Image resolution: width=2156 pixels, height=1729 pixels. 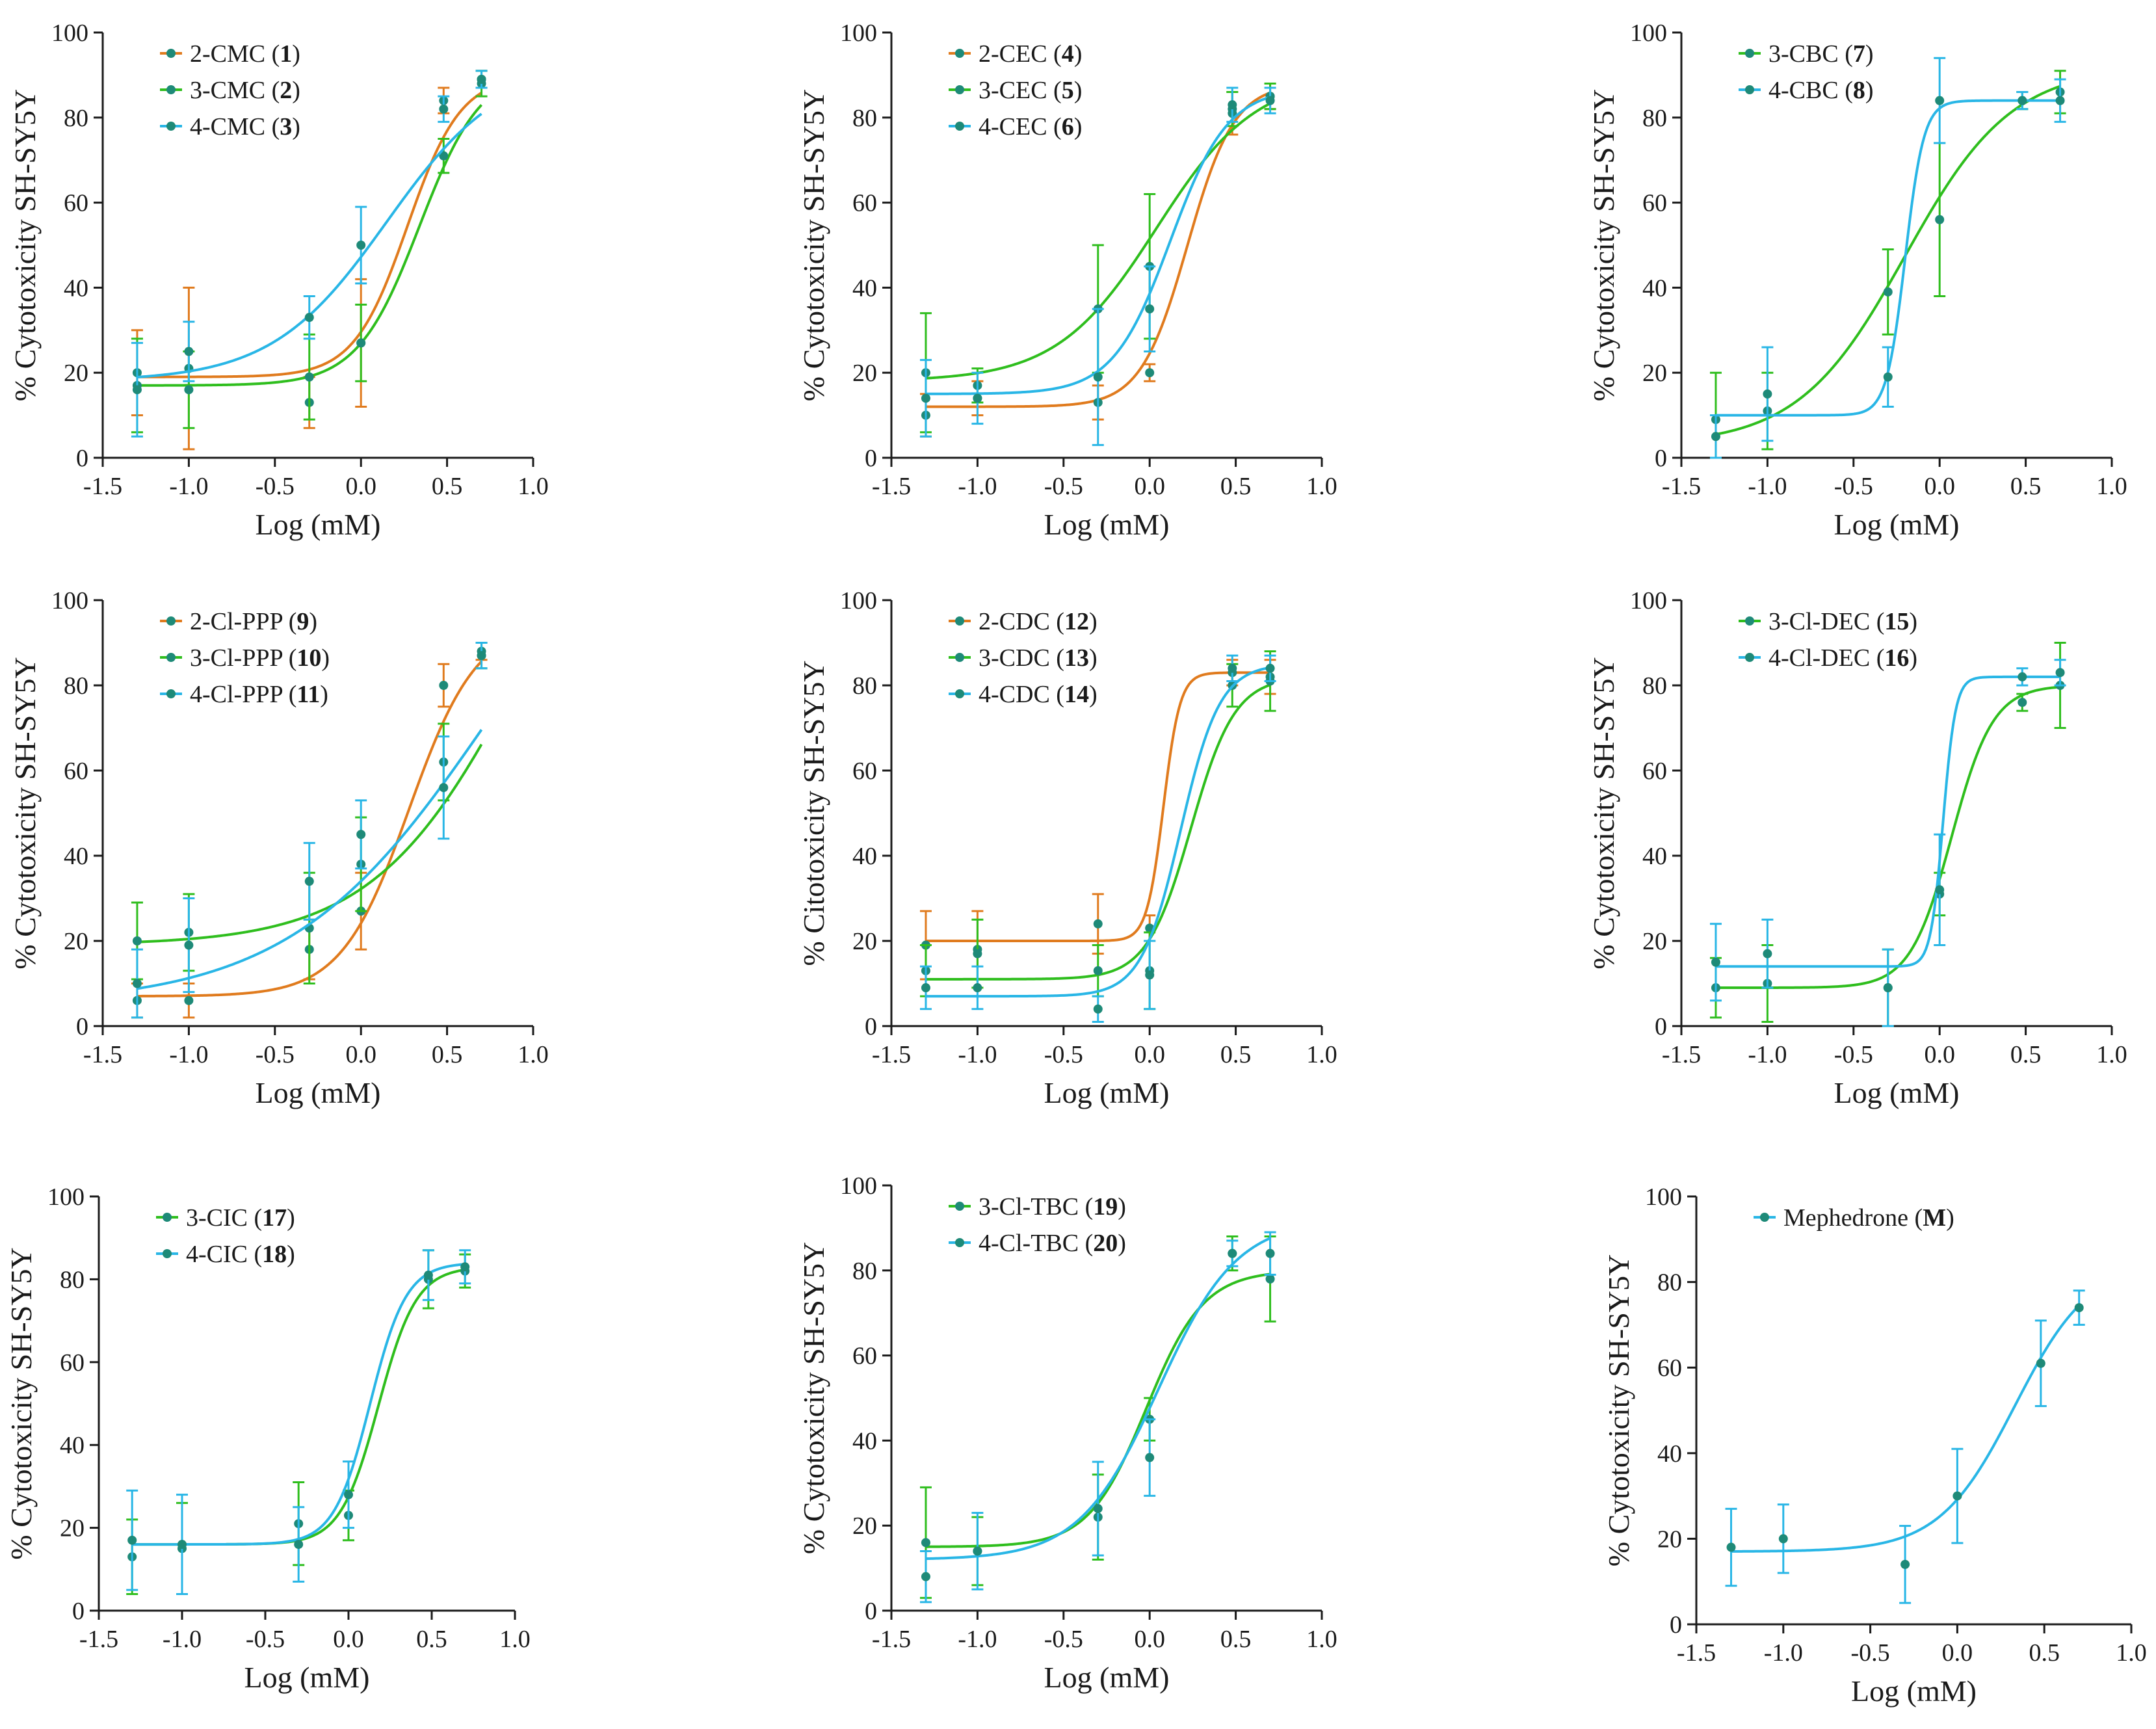 What do you see at coordinates (309, 254) in the screenshot?
I see `series-4-CMC` at bounding box center [309, 254].